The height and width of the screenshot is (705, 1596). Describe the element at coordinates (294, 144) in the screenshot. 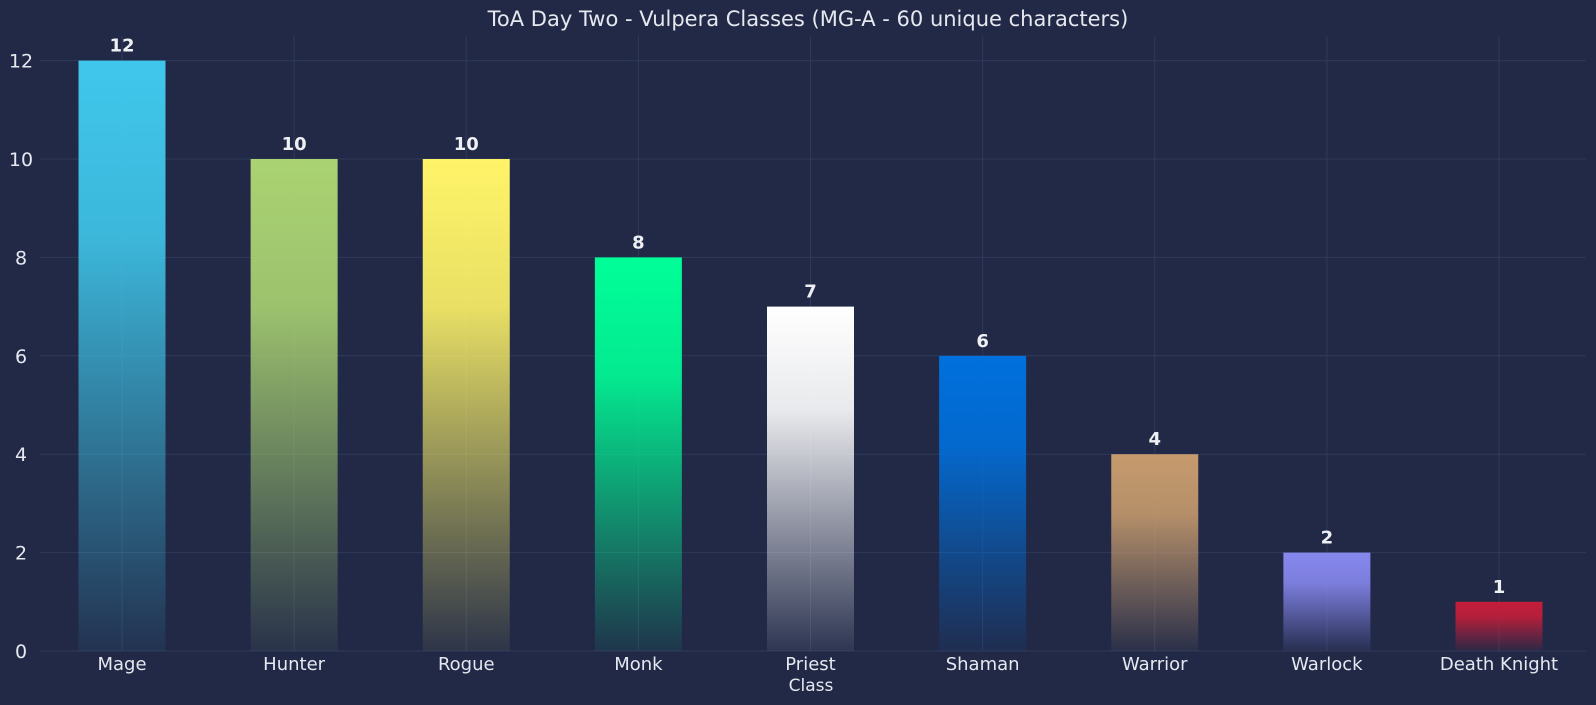

I see `value-label-hunter: 10` at that location.